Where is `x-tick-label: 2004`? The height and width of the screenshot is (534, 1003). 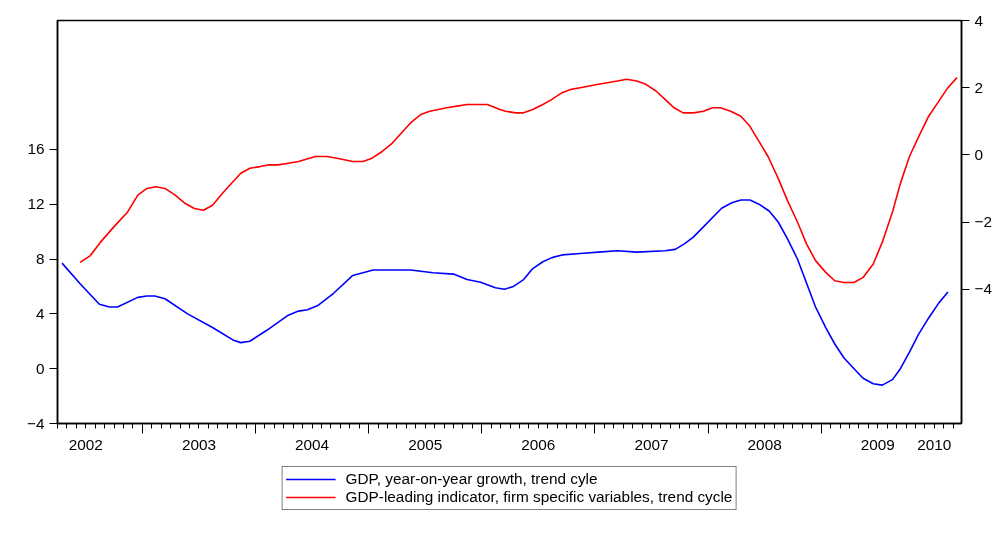 x-tick-label: 2004 is located at coordinates (312, 444).